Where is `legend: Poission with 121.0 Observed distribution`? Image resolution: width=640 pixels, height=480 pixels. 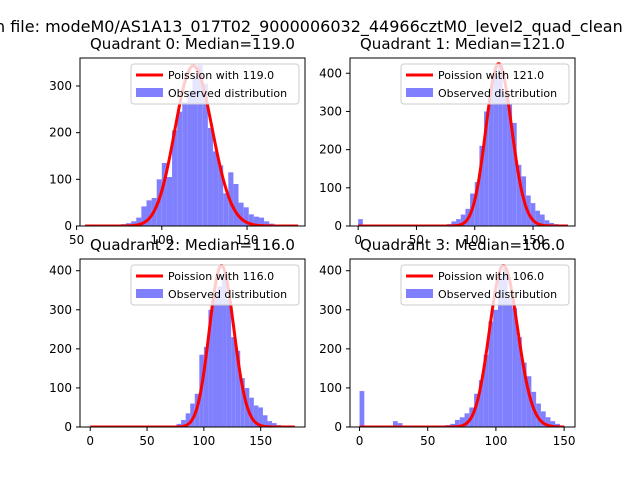 legend: Poission with 121.0 Observed distribution is located at coordinates (485, 84).